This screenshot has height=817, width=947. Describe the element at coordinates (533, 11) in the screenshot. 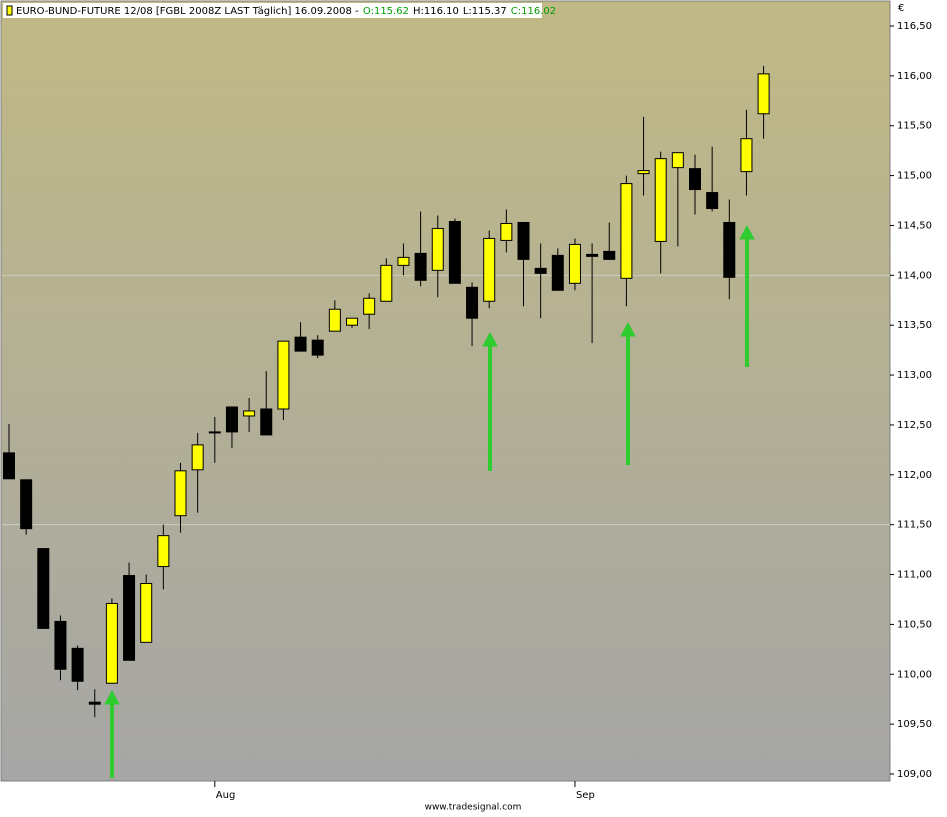

I see `header-value: C:116.02` at that location.